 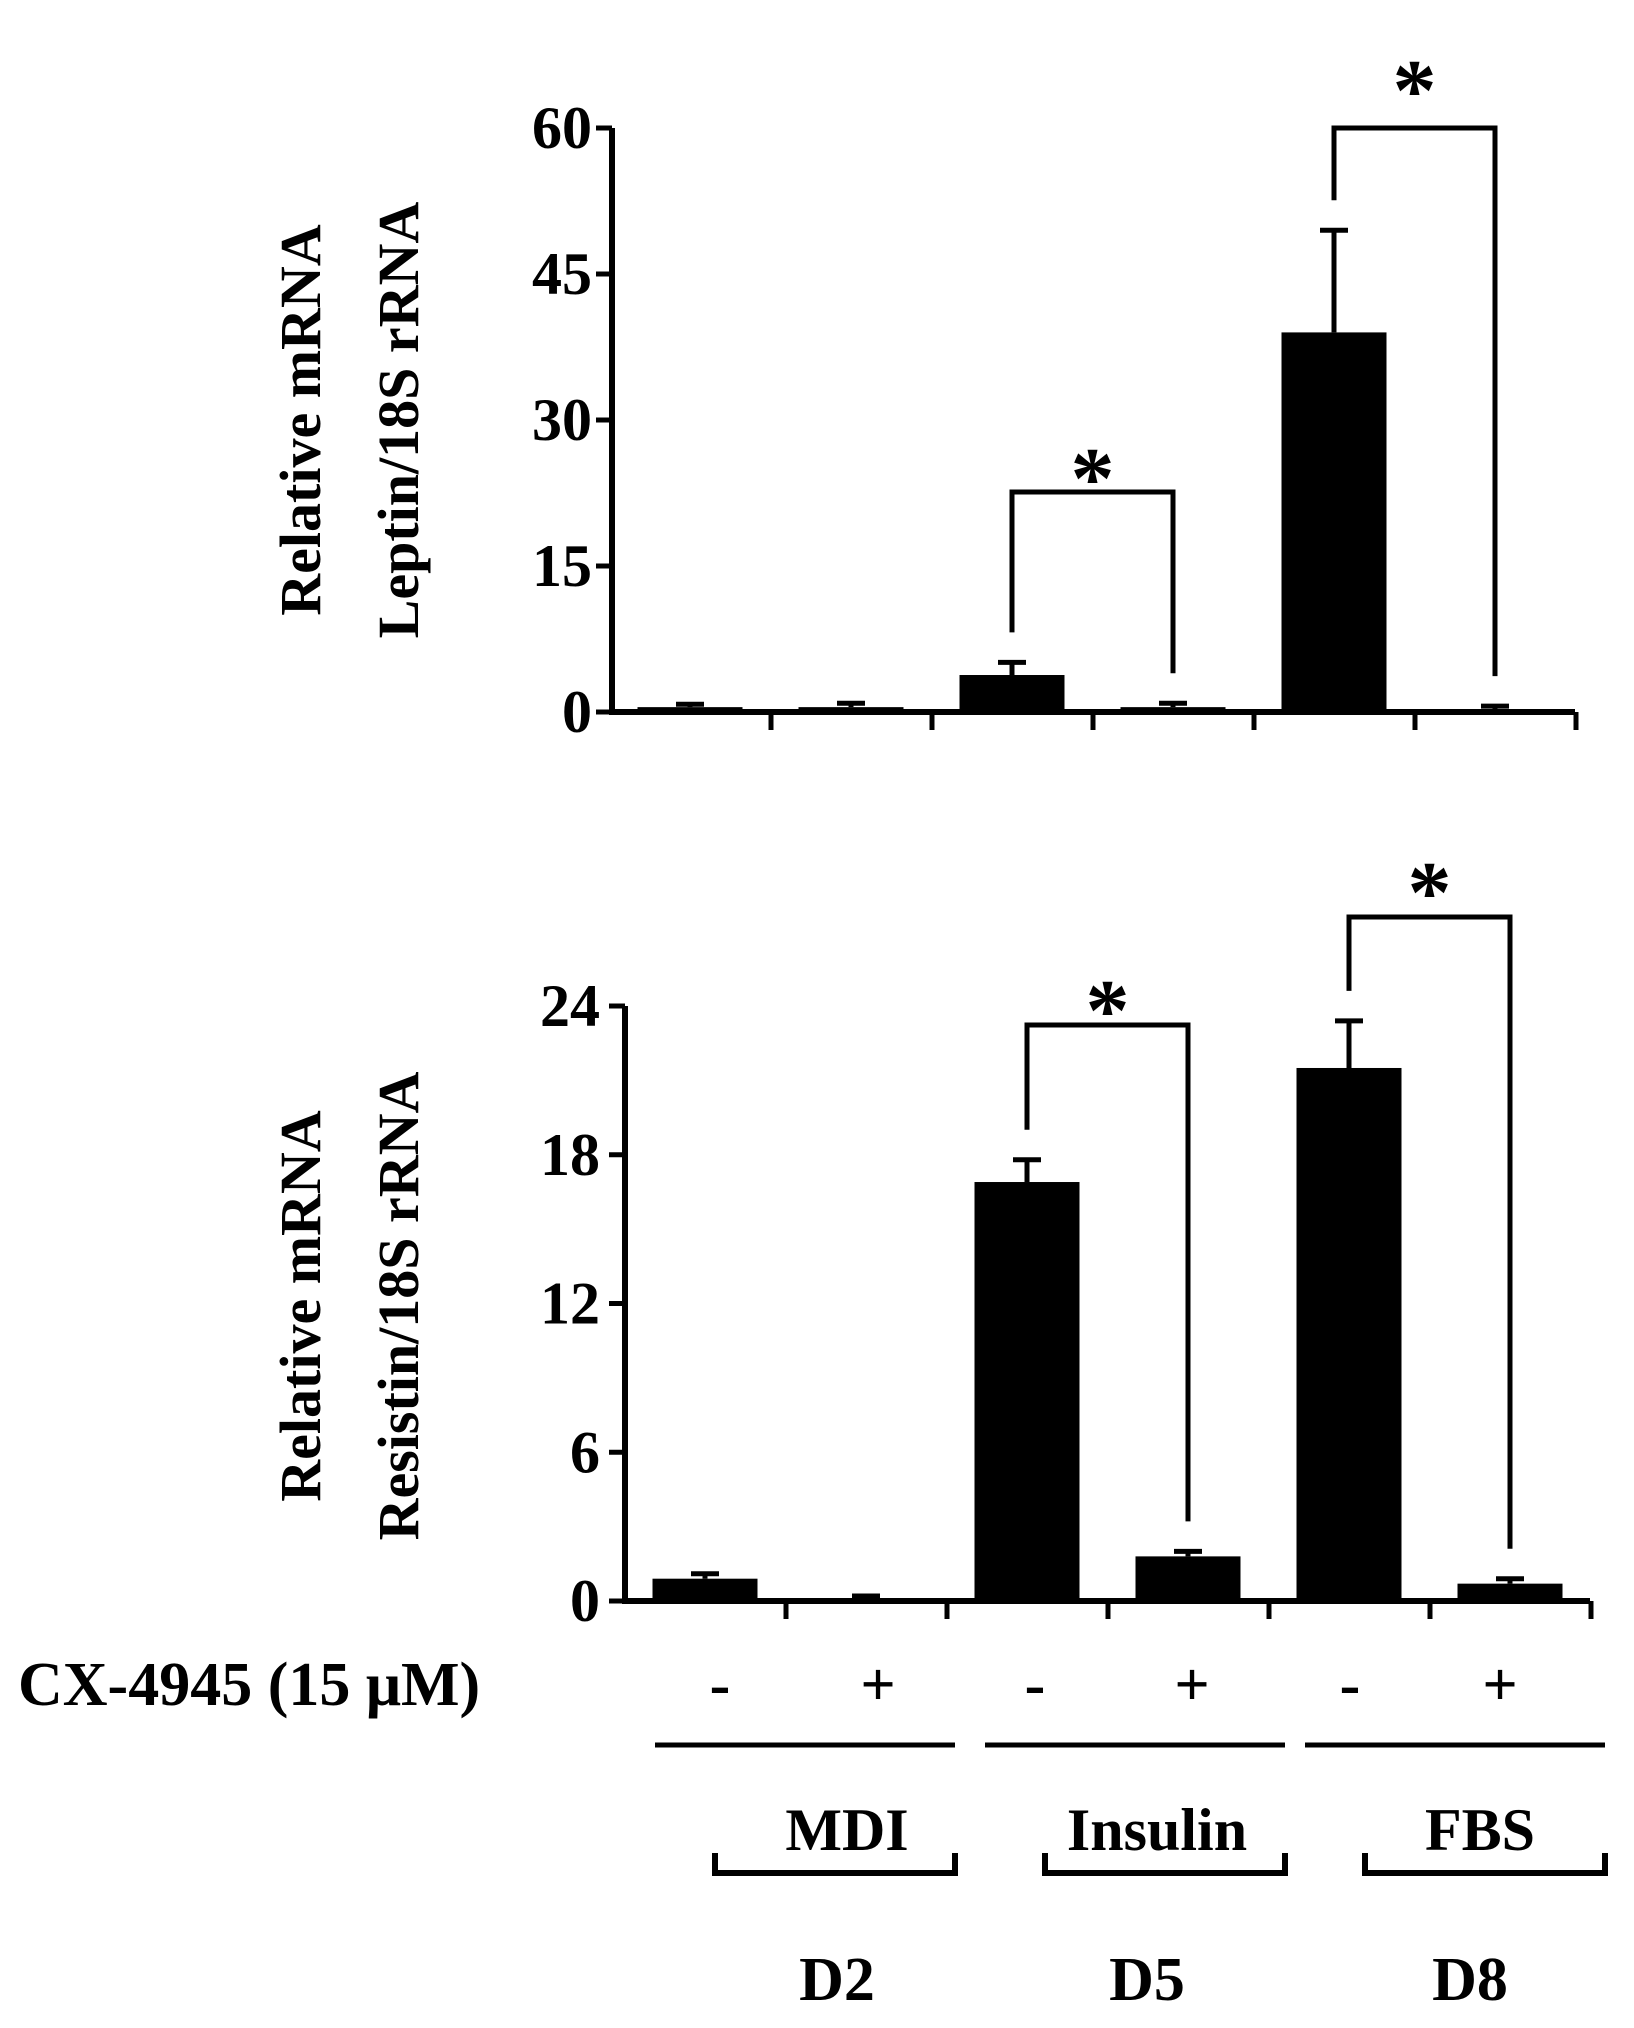 What do you see at coordinates (846, 1830) in the screenshot?
I see `condition-label: MDI` at bounding box center [846, 1830].